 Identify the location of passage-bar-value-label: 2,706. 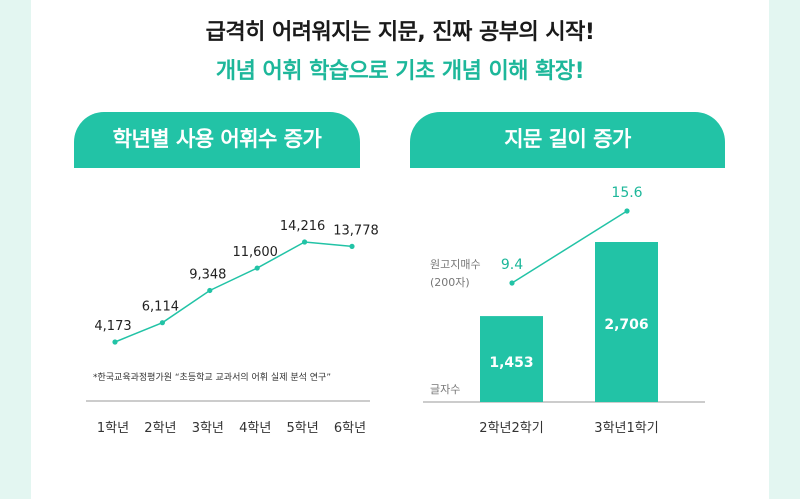
(626, 325).